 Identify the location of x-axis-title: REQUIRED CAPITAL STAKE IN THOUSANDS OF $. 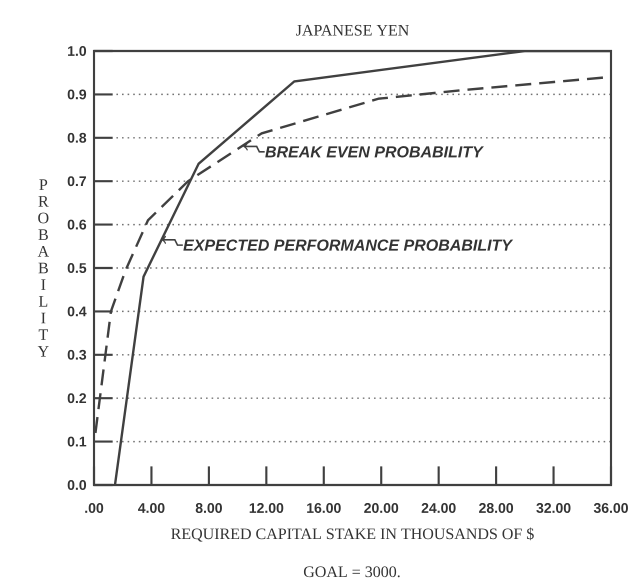
(352, 534).